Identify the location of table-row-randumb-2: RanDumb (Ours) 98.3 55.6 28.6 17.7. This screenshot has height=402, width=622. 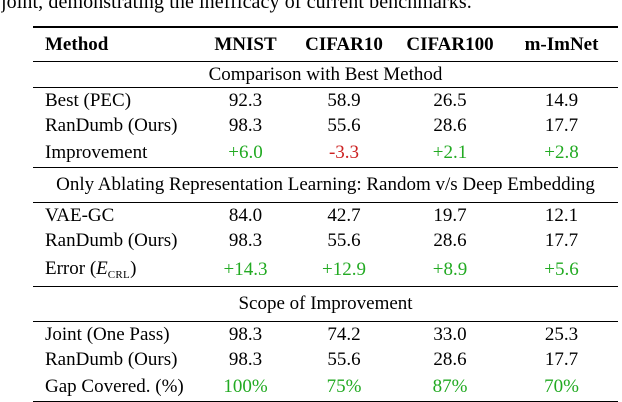
(325, 240).